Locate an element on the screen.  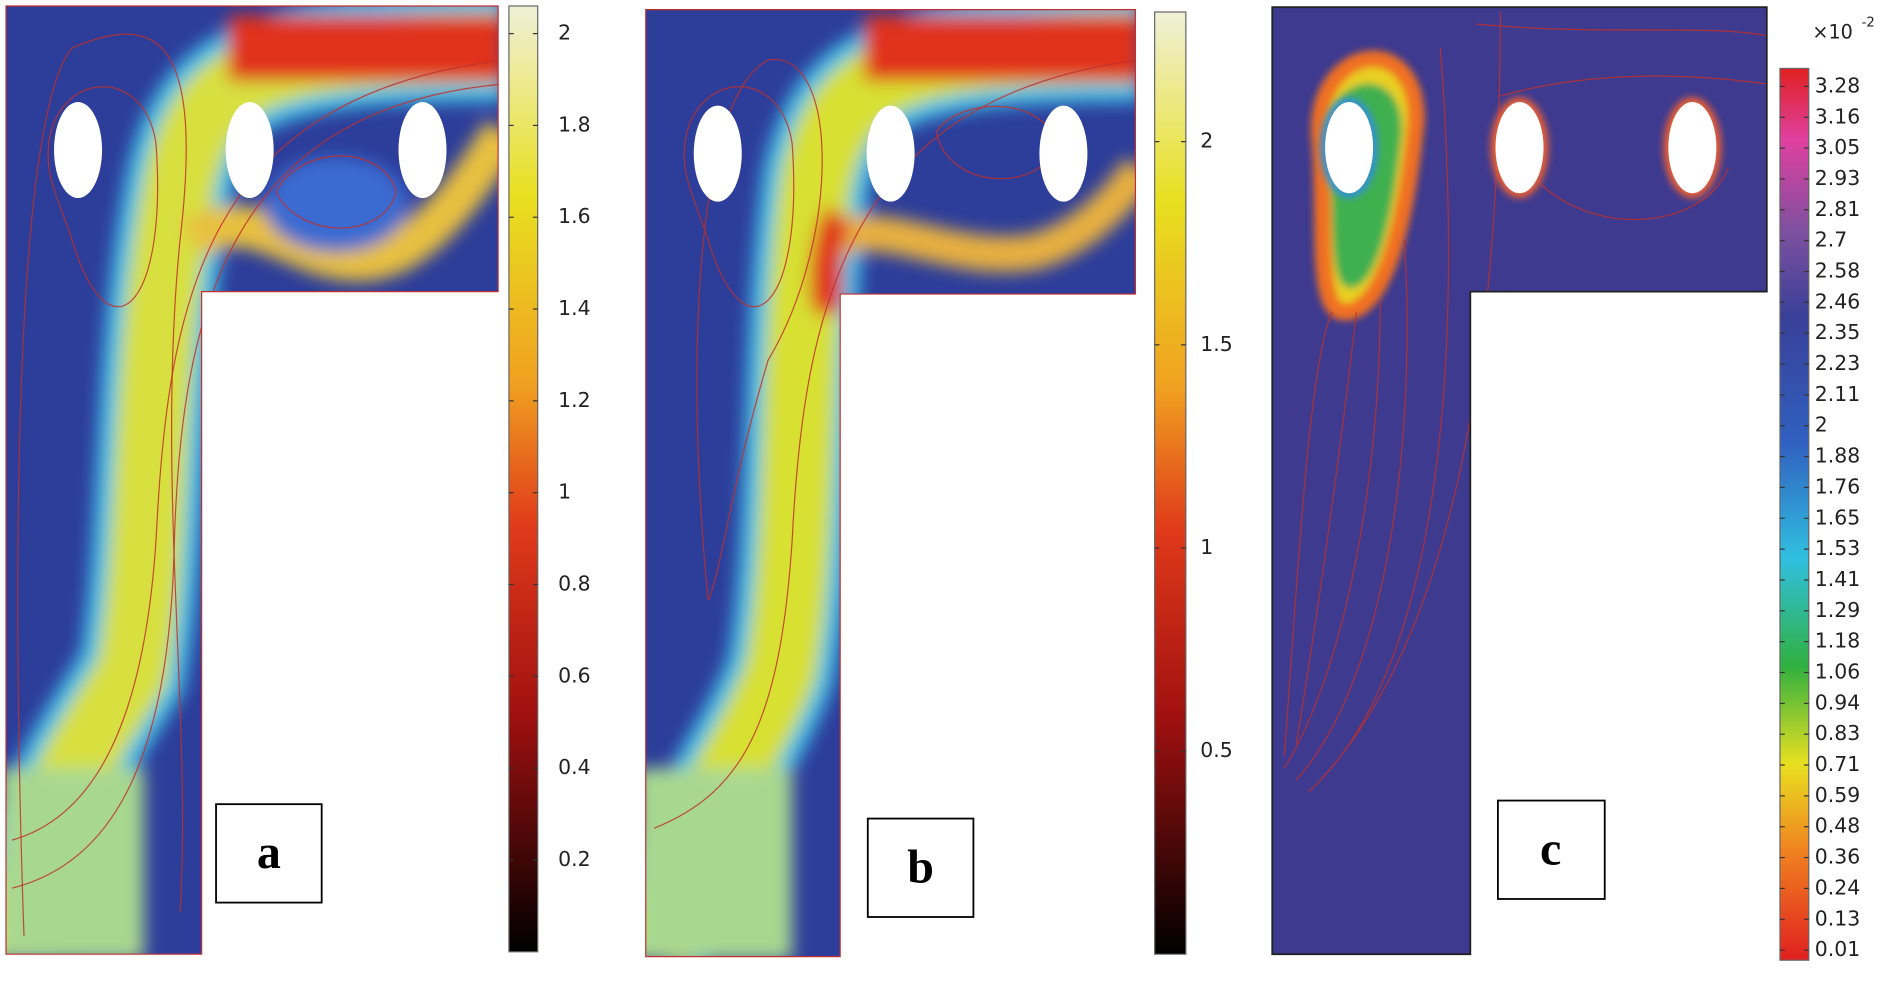
colorbar-tick-label: 3.16 is located at coordinates (1837, 116).